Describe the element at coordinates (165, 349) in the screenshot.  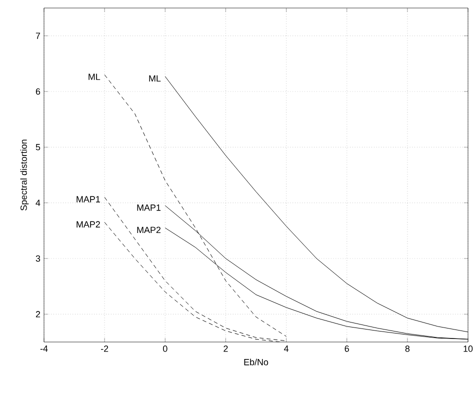
I see `x-tick-label: 0` at that location.